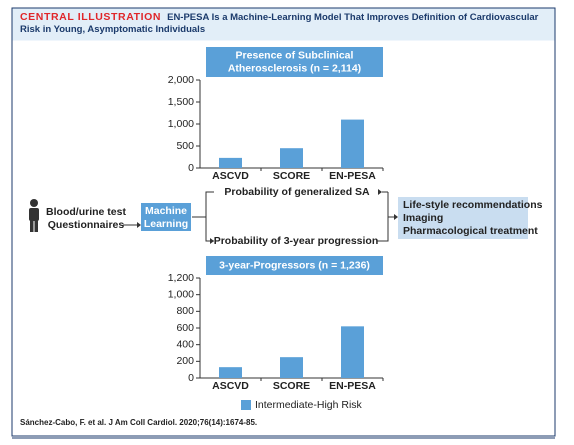 The height and width of the screenshot is (445, 574). Describe the element at coordinates (309, 405) in the screenshot. I see `legend-label: Intermediate-High Risk` at that location.